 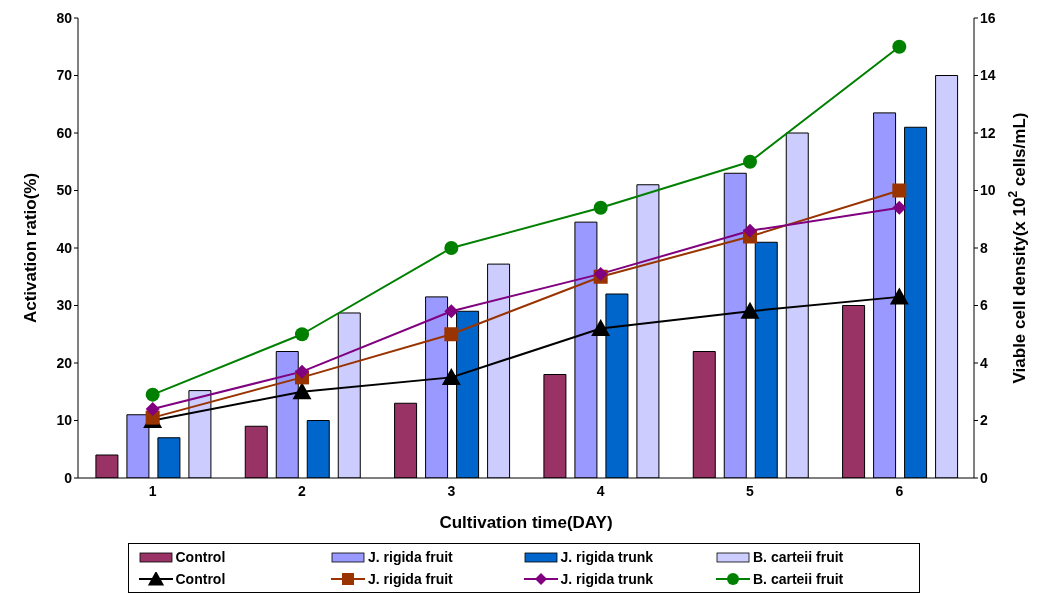 What do you see at coordinates (984, 247) in the screenshot?
I see `y2-tick-label: 8` at bounding box center [984, 247].